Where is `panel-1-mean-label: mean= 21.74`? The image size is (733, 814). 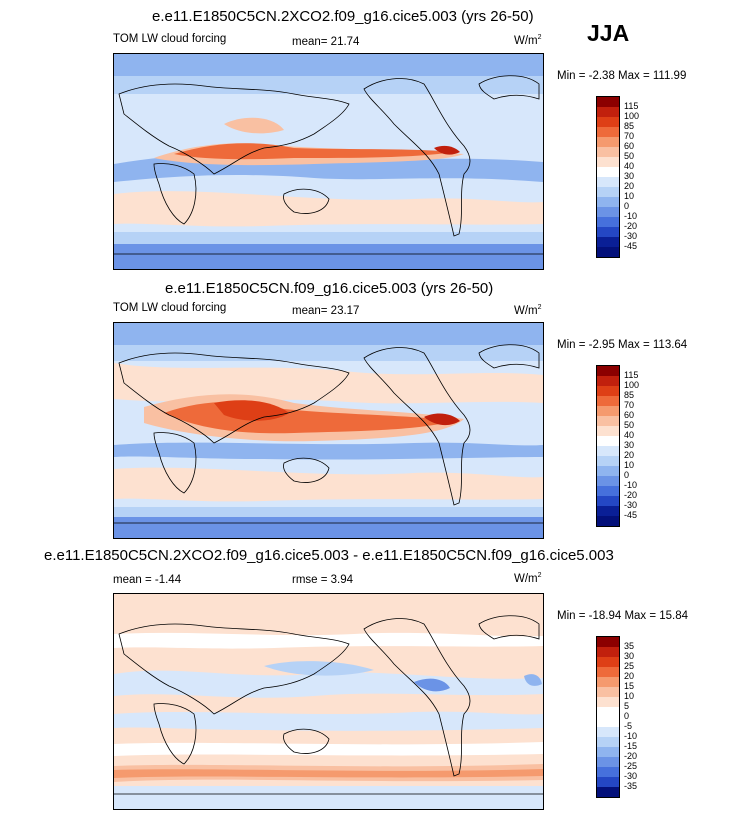 panel-1-mean-label: mean= 21.74 is located at coordinates (326, 42).